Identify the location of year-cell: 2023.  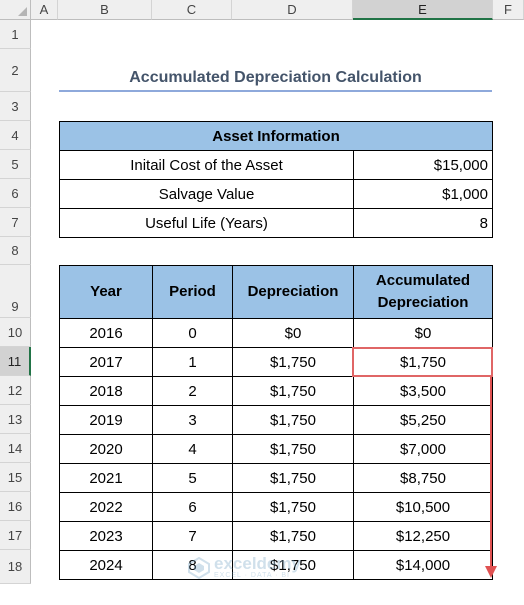
(106, 536).